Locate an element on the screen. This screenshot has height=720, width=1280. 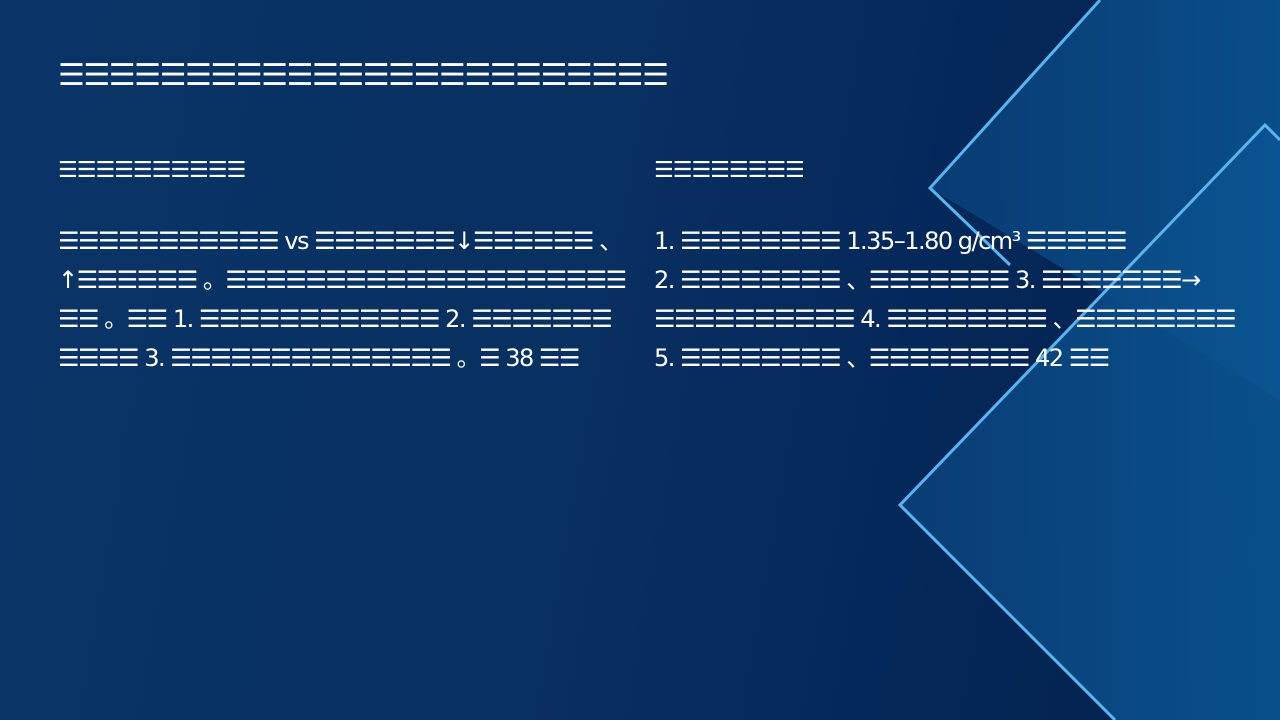
text-line: ☰☰☰☰☰☰☰☰☰☰ 4. ☰☰☰☰☰☰☰☰ 、☰☰☰☰☰☰☰☰ is located at coordinates (945, 319).